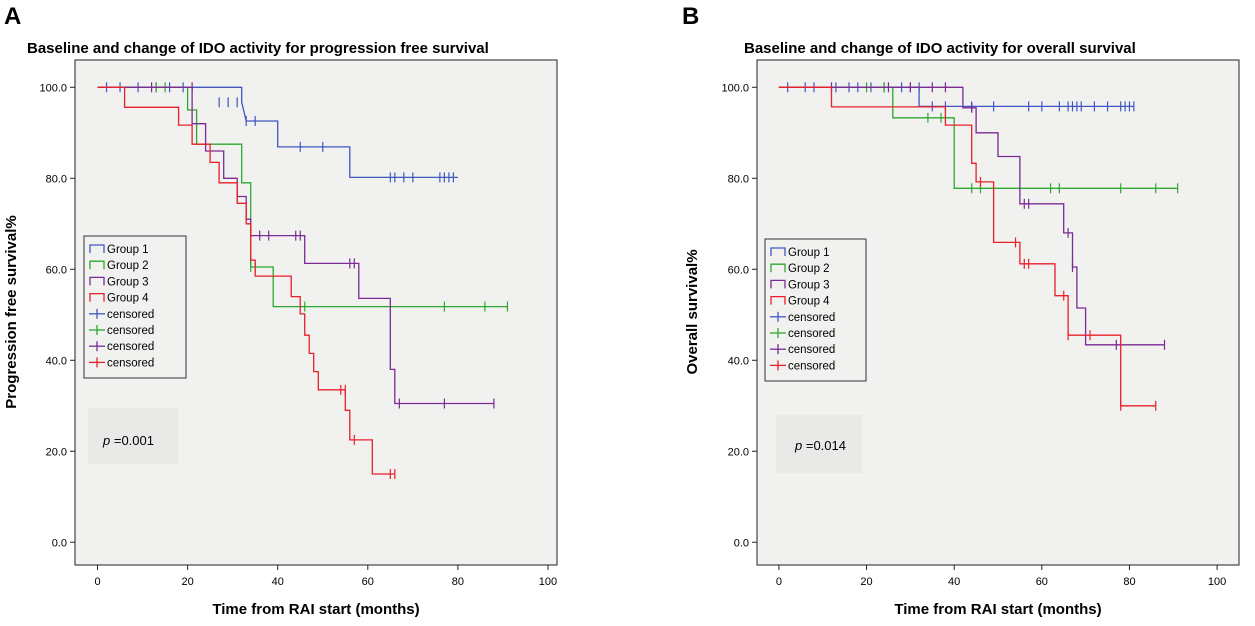  I want to click on panel-a-legend-box, so click(135, 307).